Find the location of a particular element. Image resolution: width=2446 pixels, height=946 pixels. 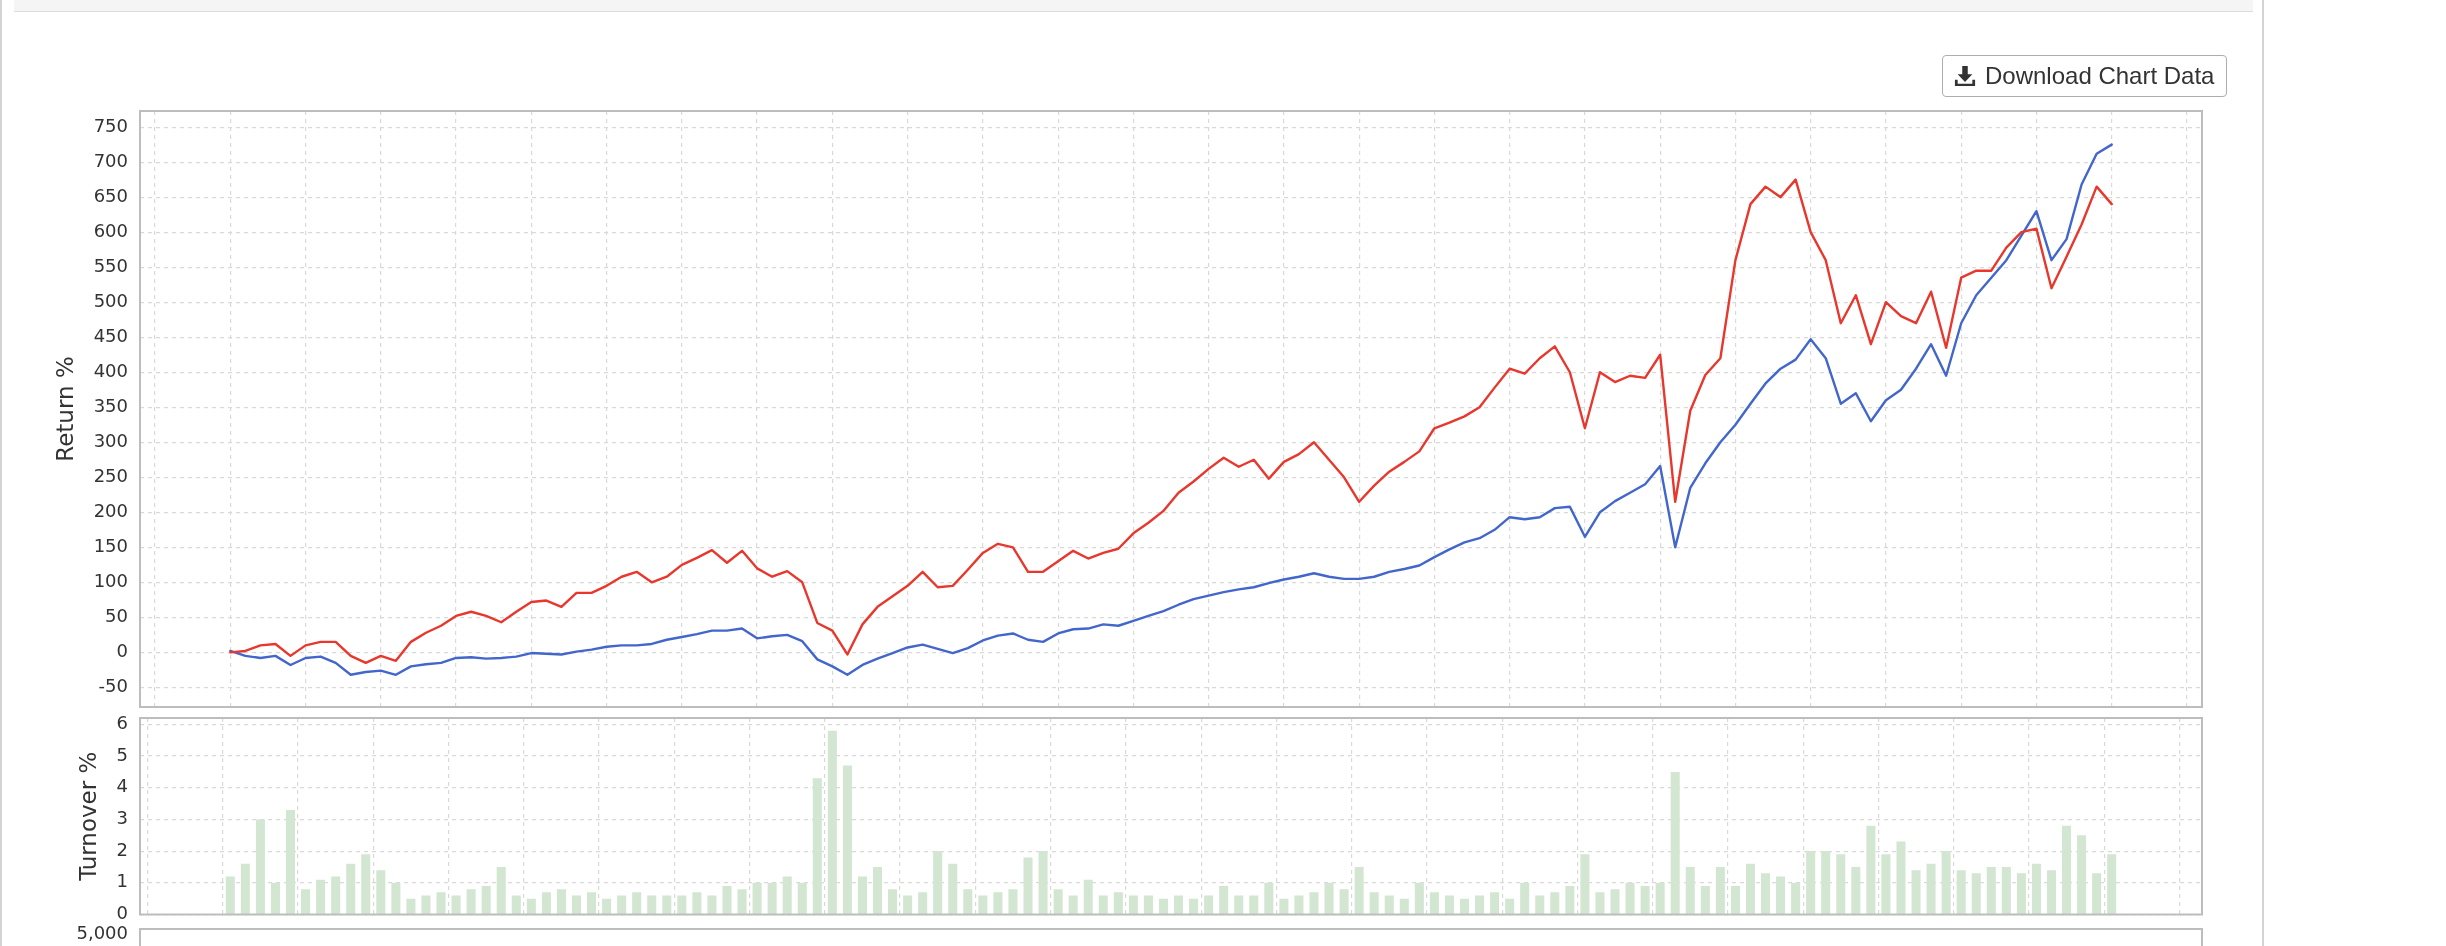

y-tick-label: 1 is located at coordinates (122, 881).